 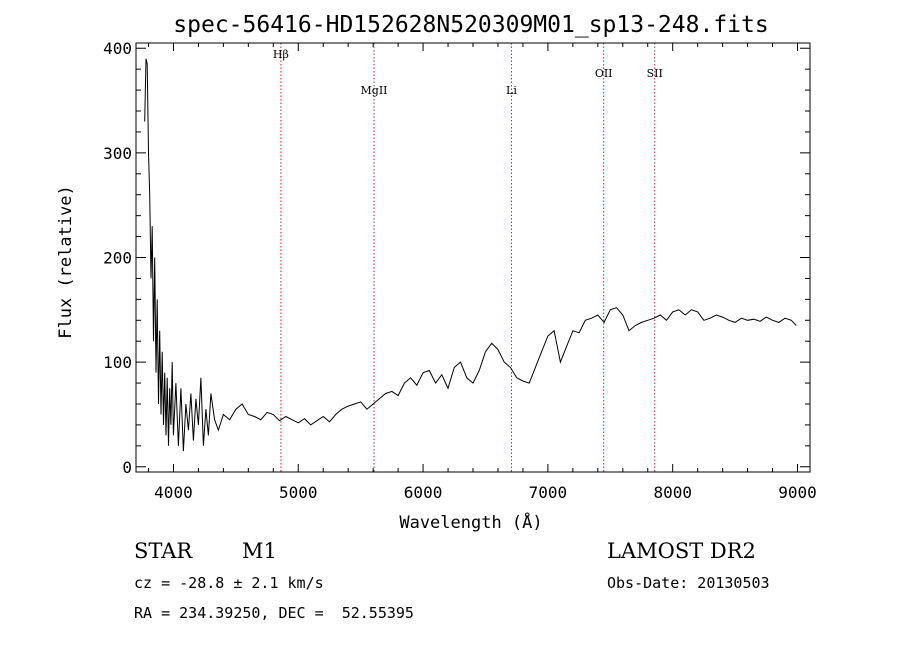 What do you see at coordinates (127, 467) in the screenshot?
I see `y-tick-label: 0` at bounding box center [127, 467].